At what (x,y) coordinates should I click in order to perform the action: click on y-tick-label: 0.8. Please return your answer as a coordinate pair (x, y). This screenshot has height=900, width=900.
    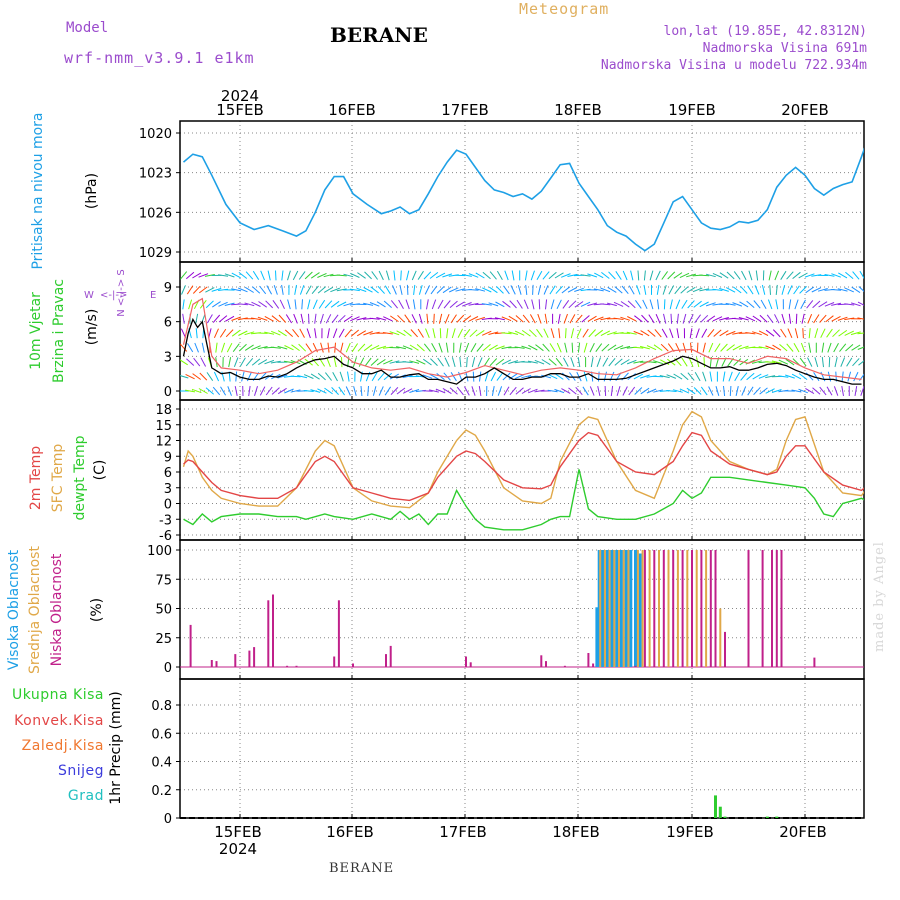
    Looking at the image, I should click on (161, 706).